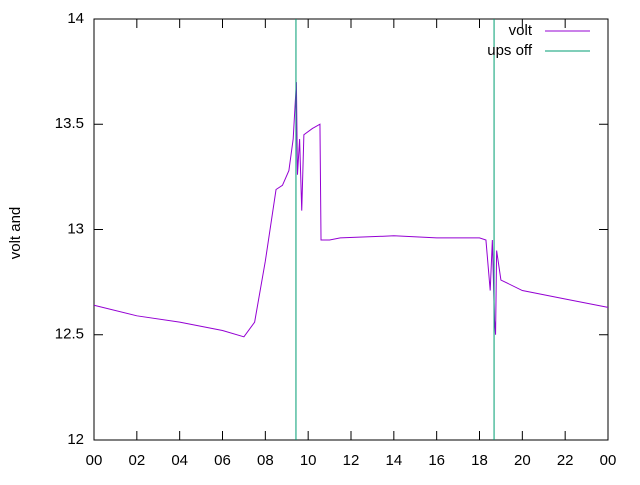 Image resolution: width=640 pixels, height=485 pixels. What do you see at coordinates (69, 334) in the screenshot?
I see `y-tick-label: 12.5` at bounding box center [69, 334].